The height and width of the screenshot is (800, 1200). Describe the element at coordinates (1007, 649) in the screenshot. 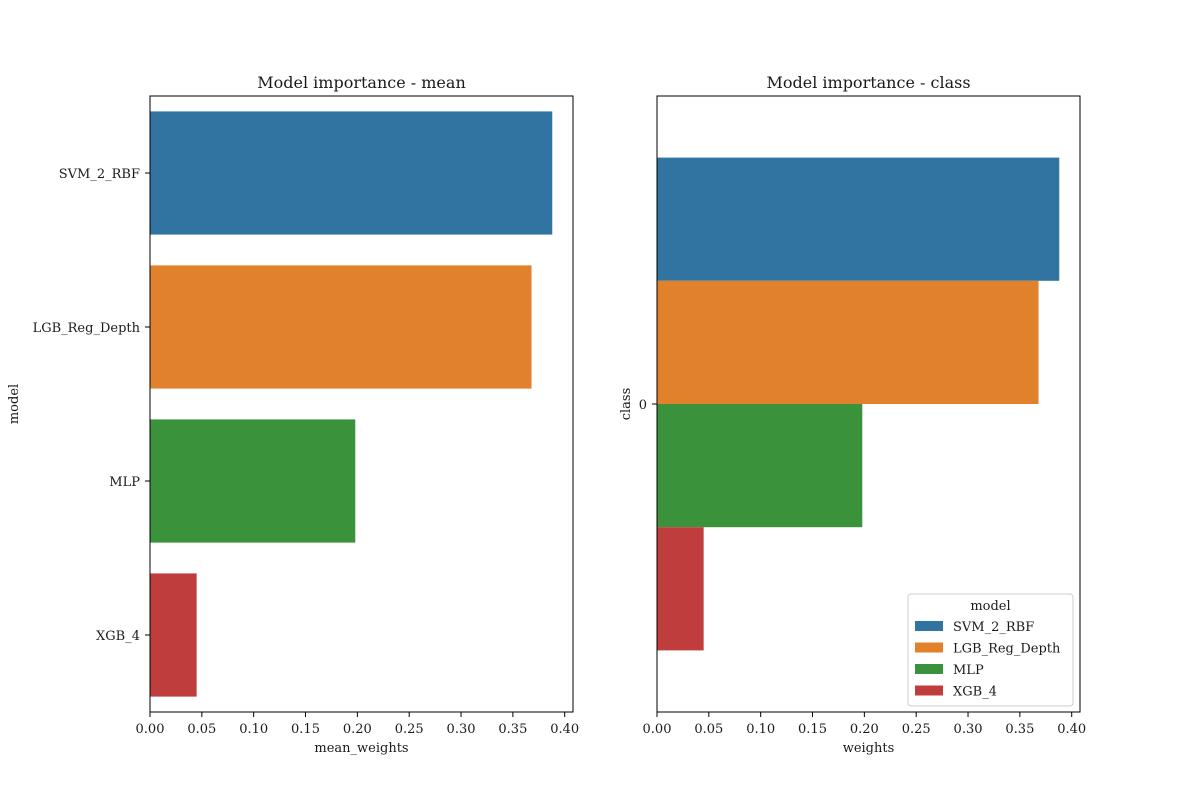

I see `legend-label: LGB_Reg_Depth` at that location.